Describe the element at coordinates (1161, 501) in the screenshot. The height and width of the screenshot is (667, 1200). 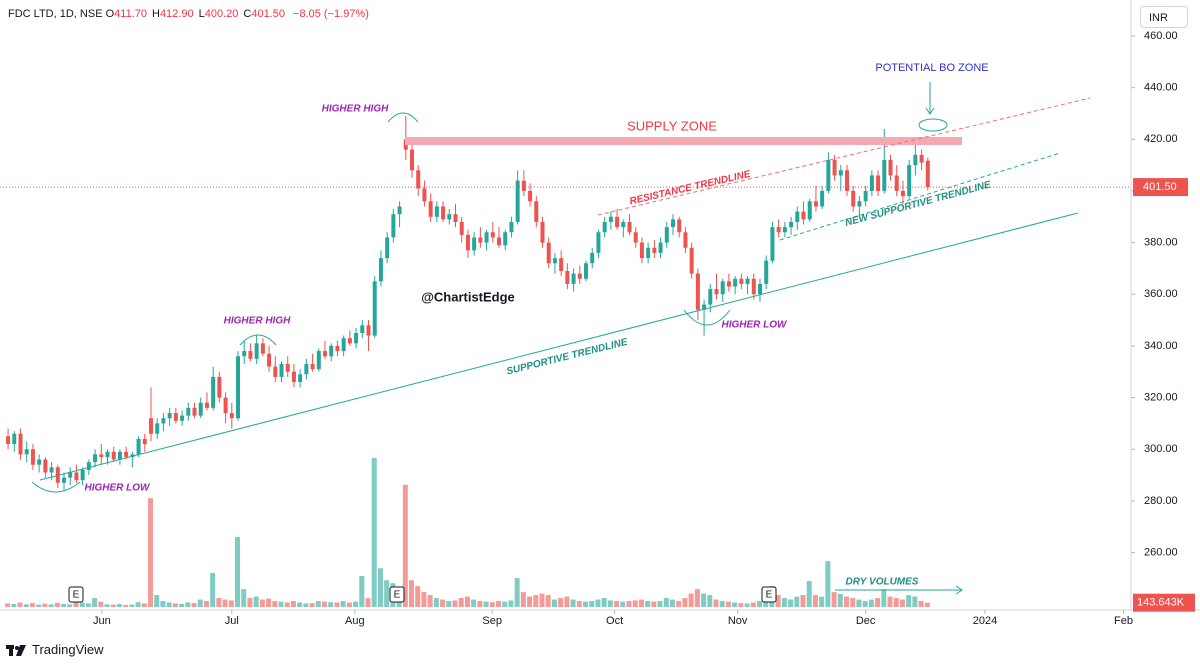
I see `y-tick-label: 280.00` at that location.